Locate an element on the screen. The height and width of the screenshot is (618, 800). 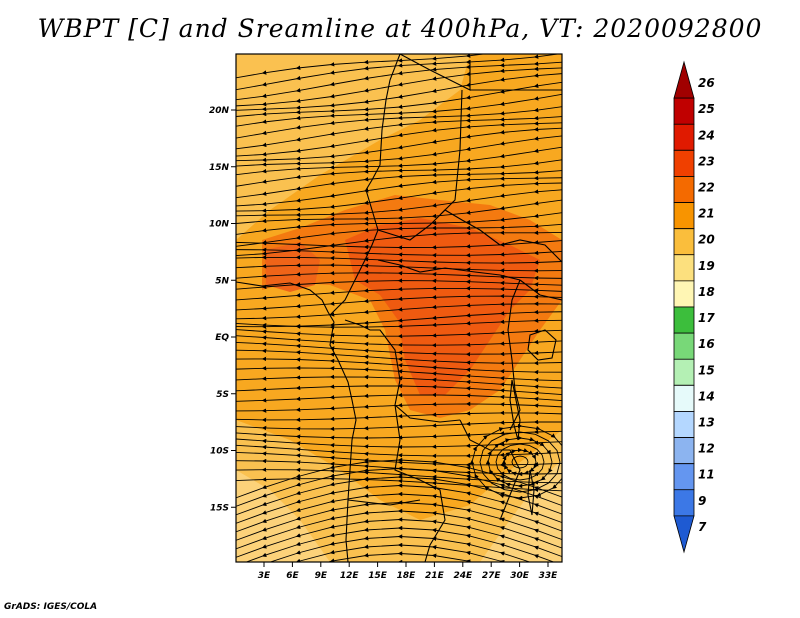
lon-tick-label: 6E is located at coordinates (292, 576).